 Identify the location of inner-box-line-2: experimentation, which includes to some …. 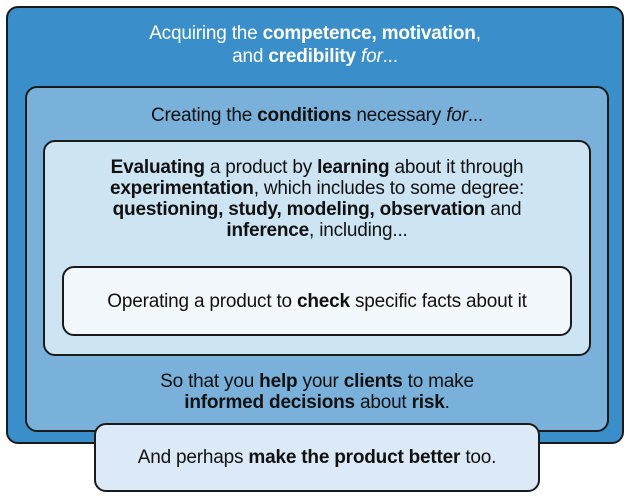
(317, 188).